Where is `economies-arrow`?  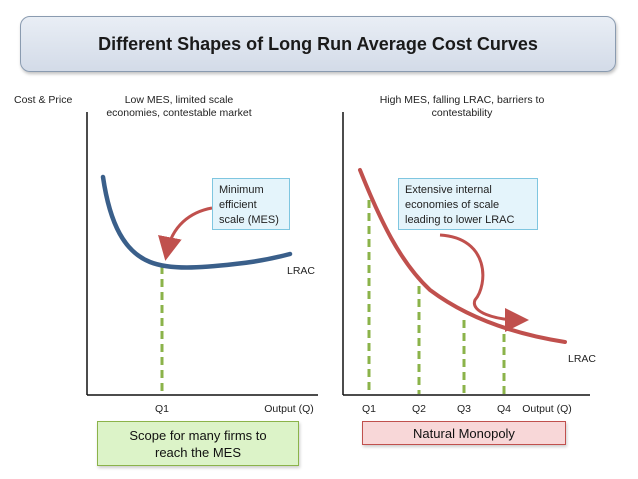
economies-arrow is located at coordinates (484, 282).